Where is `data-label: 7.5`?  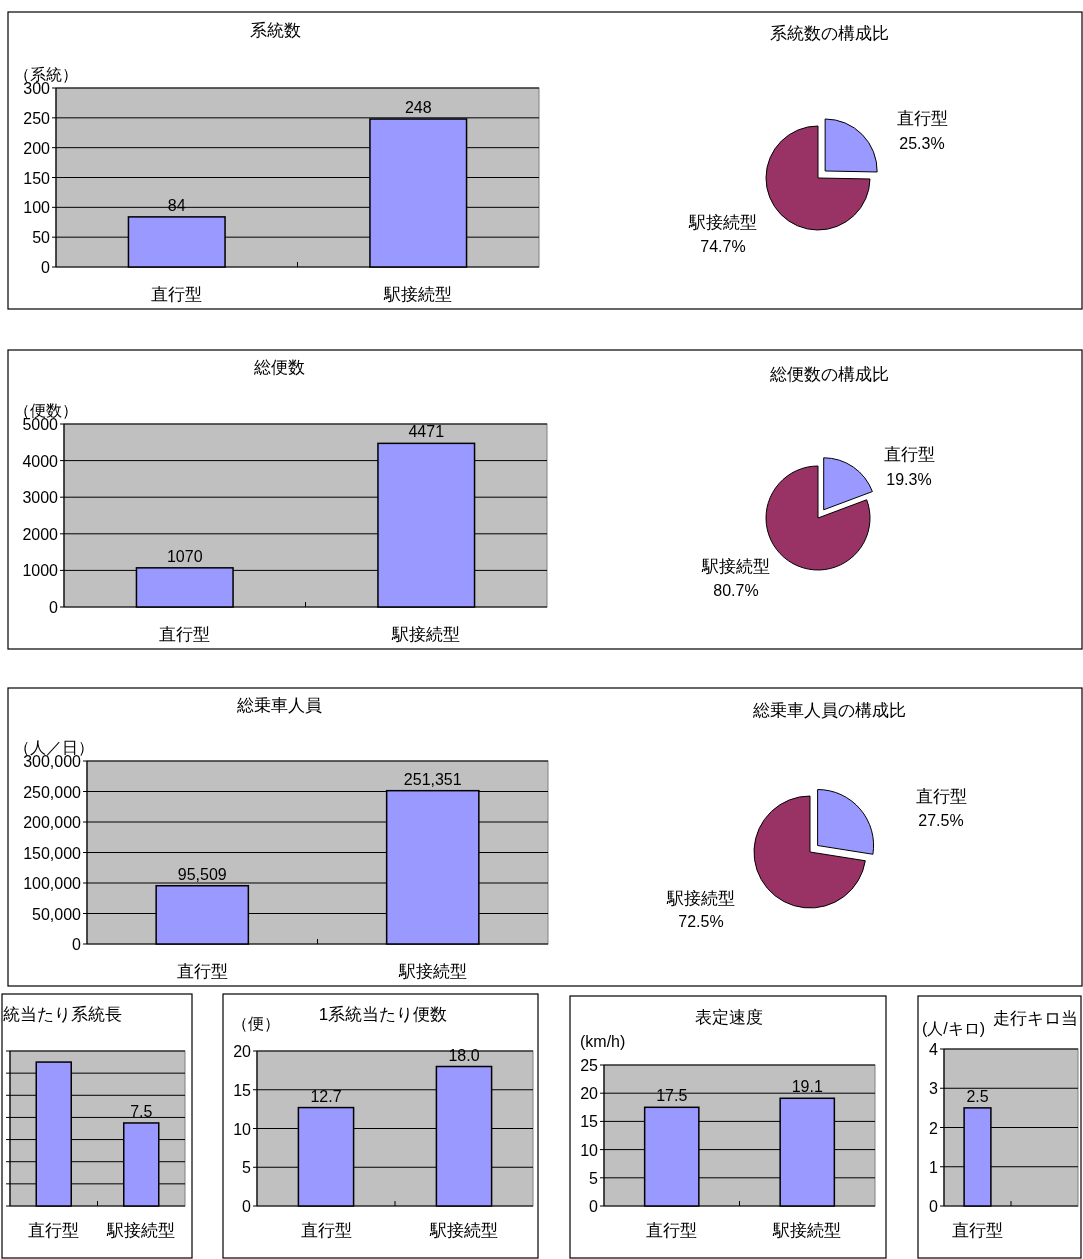
data-label: 7.5 is located at coordinates (141, 1111).